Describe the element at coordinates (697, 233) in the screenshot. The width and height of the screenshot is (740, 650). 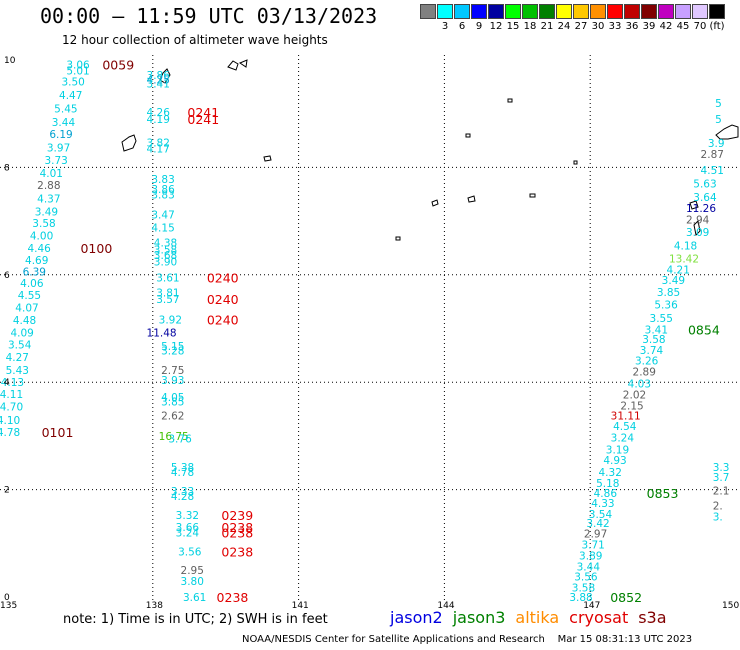
I see `wave-height-value: 3.09` at that location.